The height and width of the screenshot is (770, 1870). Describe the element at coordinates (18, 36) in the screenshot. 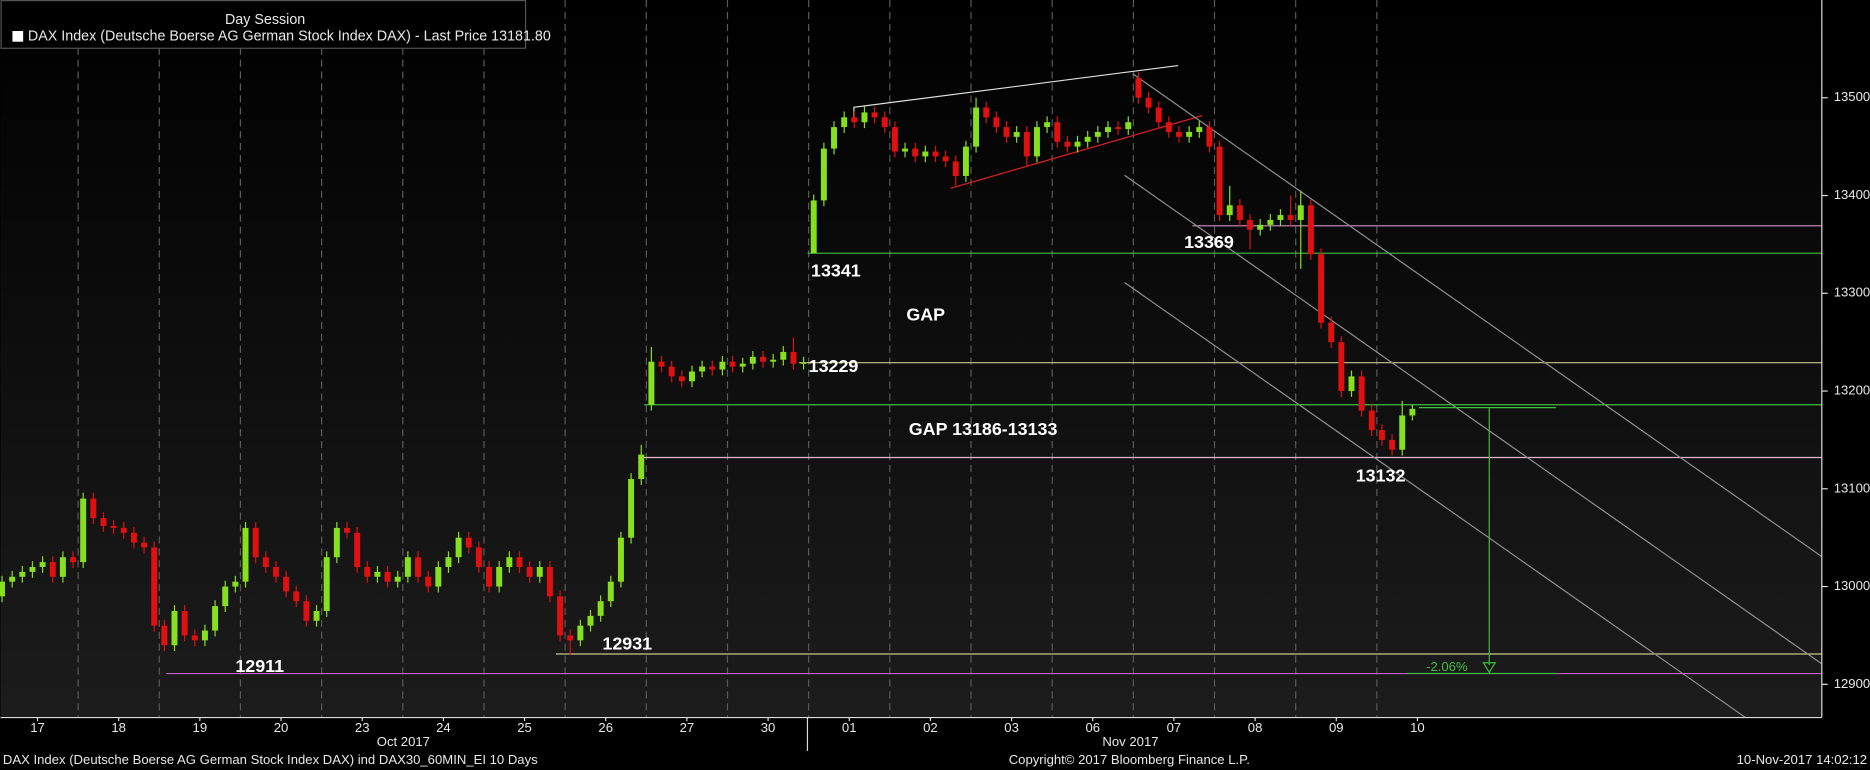

I see `legend-swatch` at that location.